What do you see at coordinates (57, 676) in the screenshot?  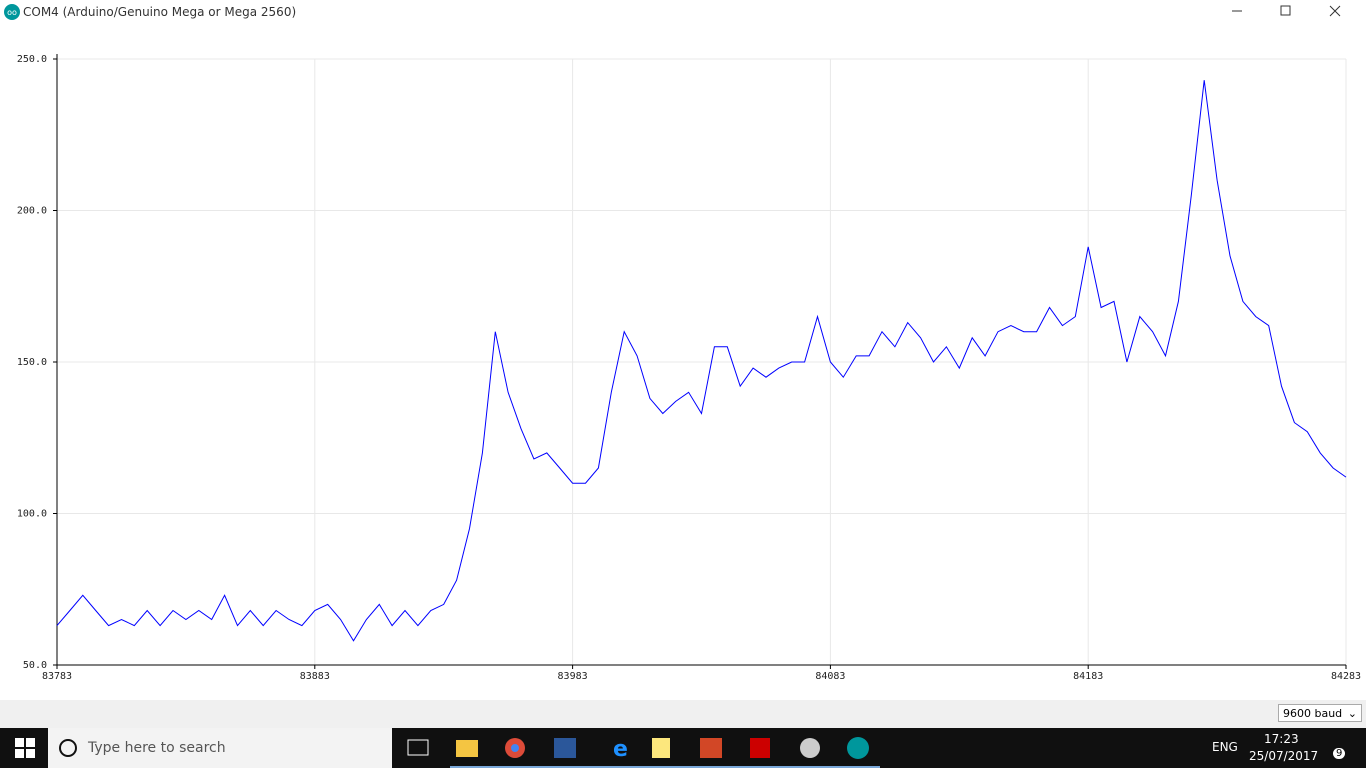 I see `x-tick-label: 83783` at bounding box center [57, 676].